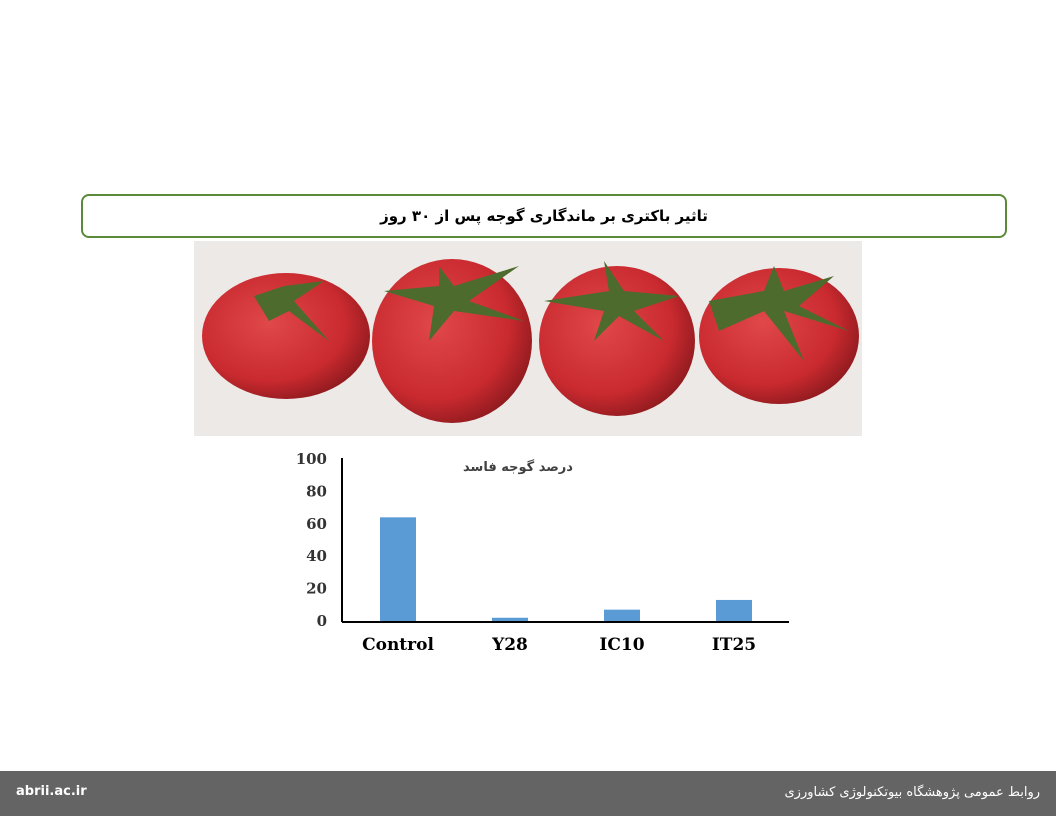 This screenshot has height=816, width=1056. Describe the element at coordinates (311, 459) in the screenshot. I see `y-tick-label: 100` at that location.